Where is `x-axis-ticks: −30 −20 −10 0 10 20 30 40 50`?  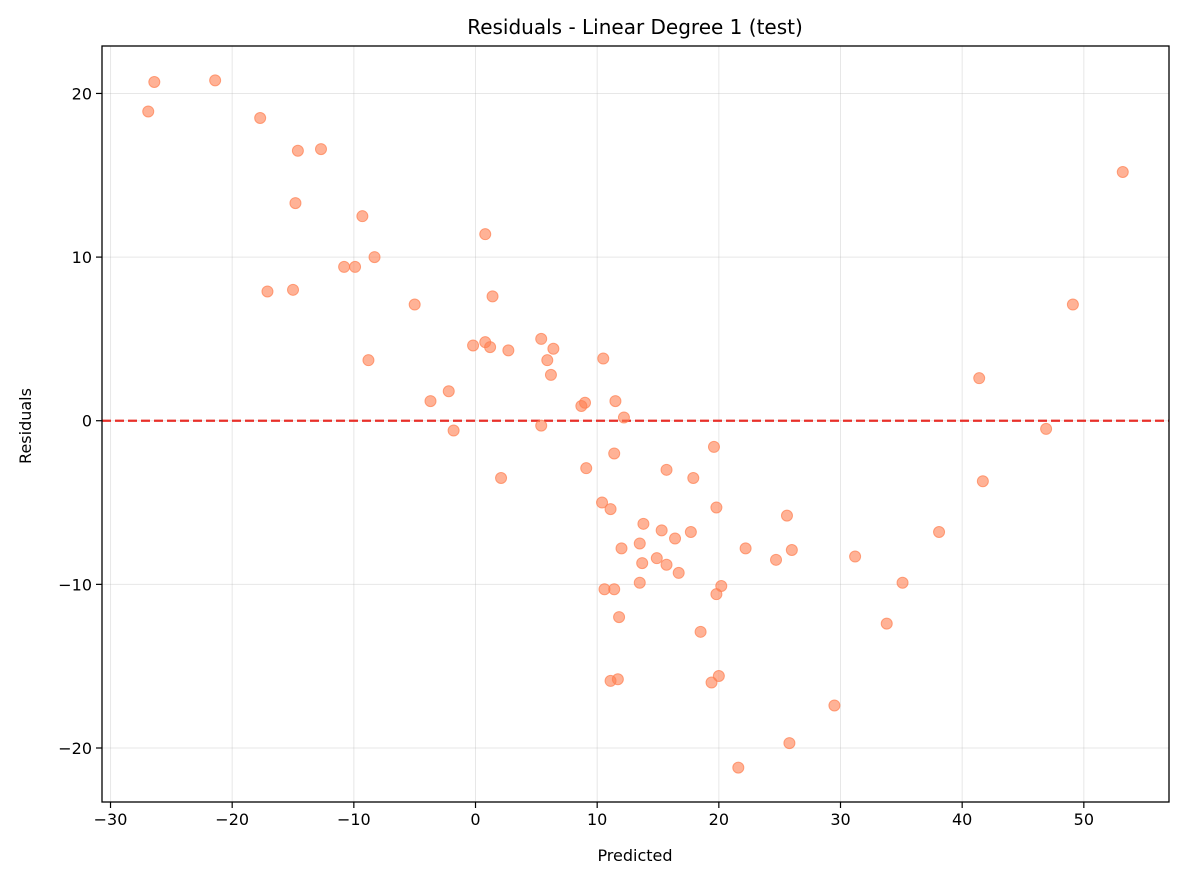 x-axis-ticks: −30 −20 −10 0 10 20 30 40 50 is located at coordinates (594, 815).